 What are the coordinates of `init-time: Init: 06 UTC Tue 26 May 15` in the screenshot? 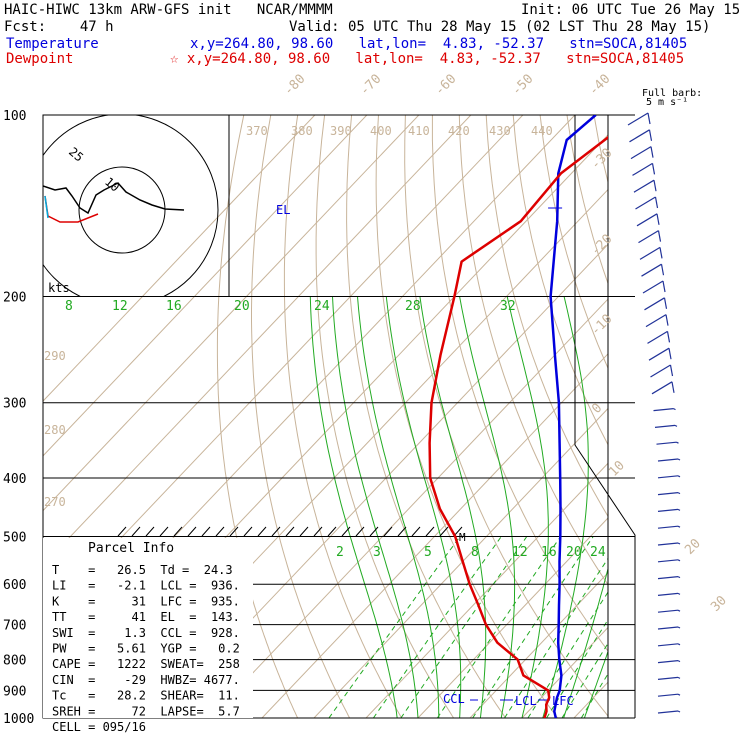 It's located at (630, 10).